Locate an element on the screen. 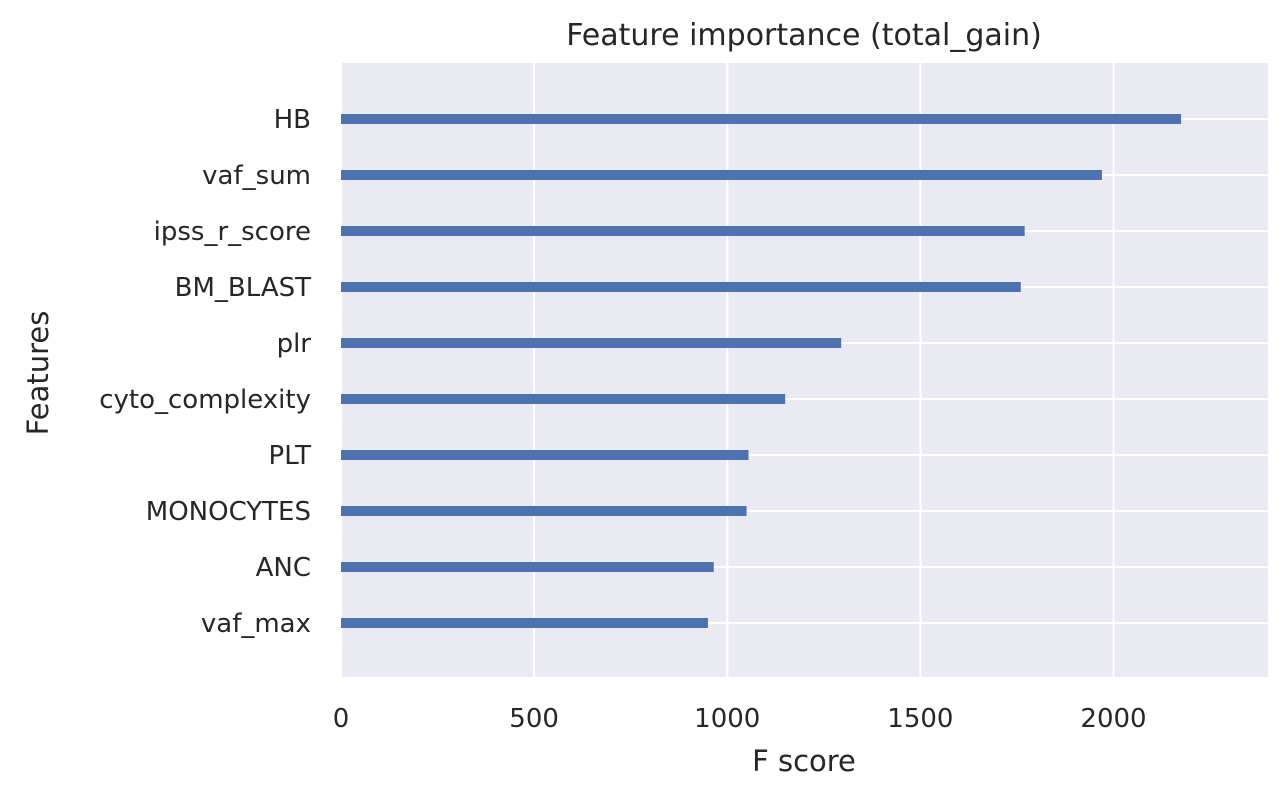 This screenshot has width=1288, height=798. bar-PLT is located at coordinates (545, 455).